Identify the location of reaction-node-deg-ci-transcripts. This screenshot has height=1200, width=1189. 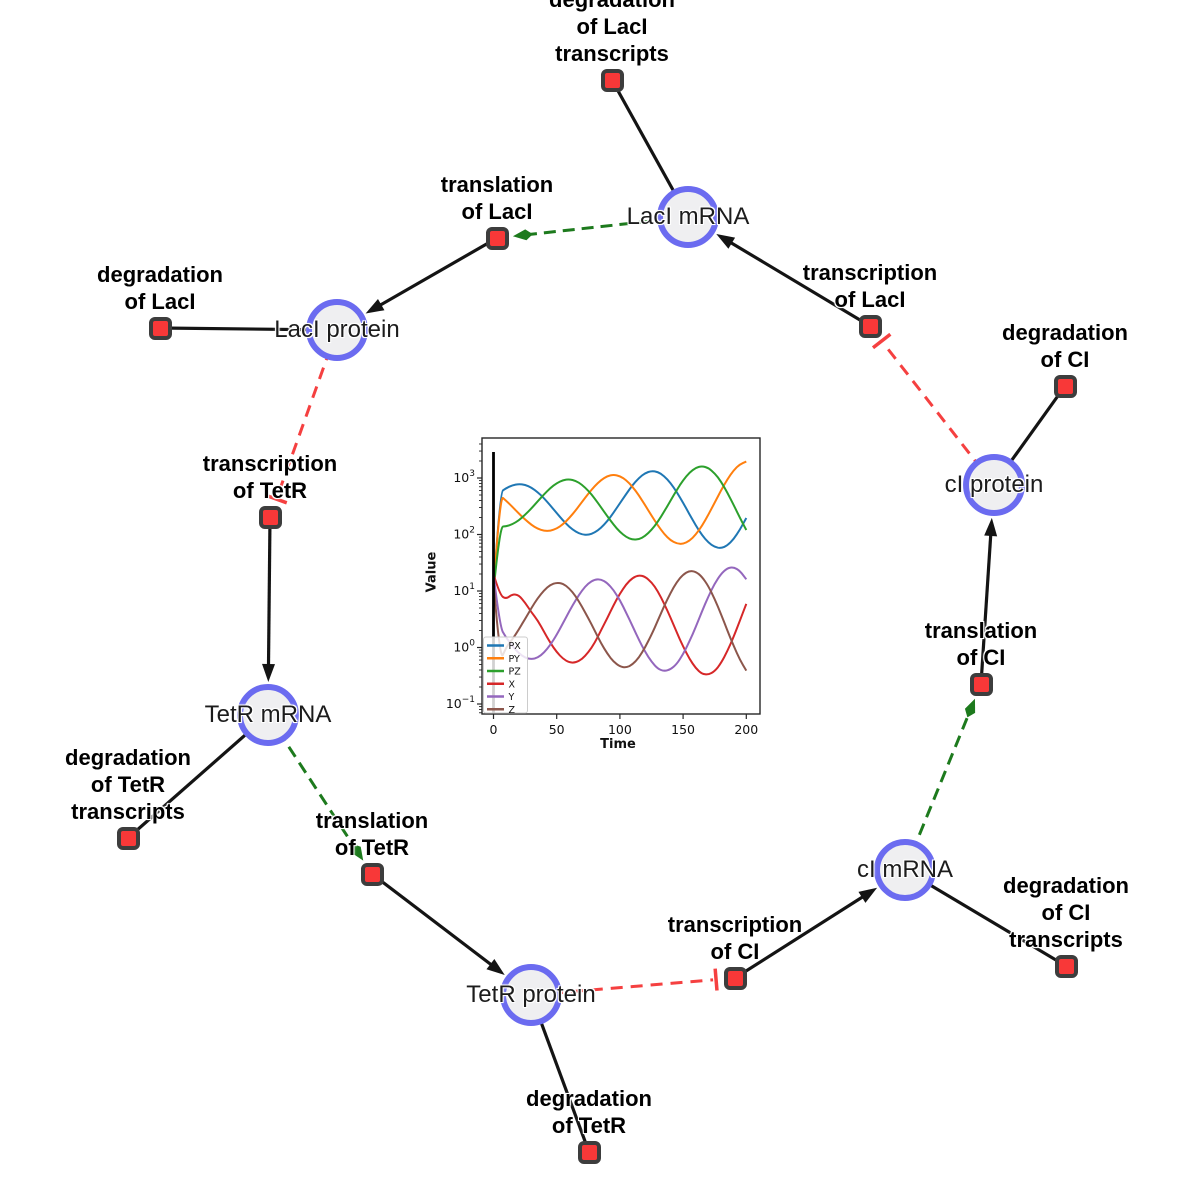
(1066, 966).